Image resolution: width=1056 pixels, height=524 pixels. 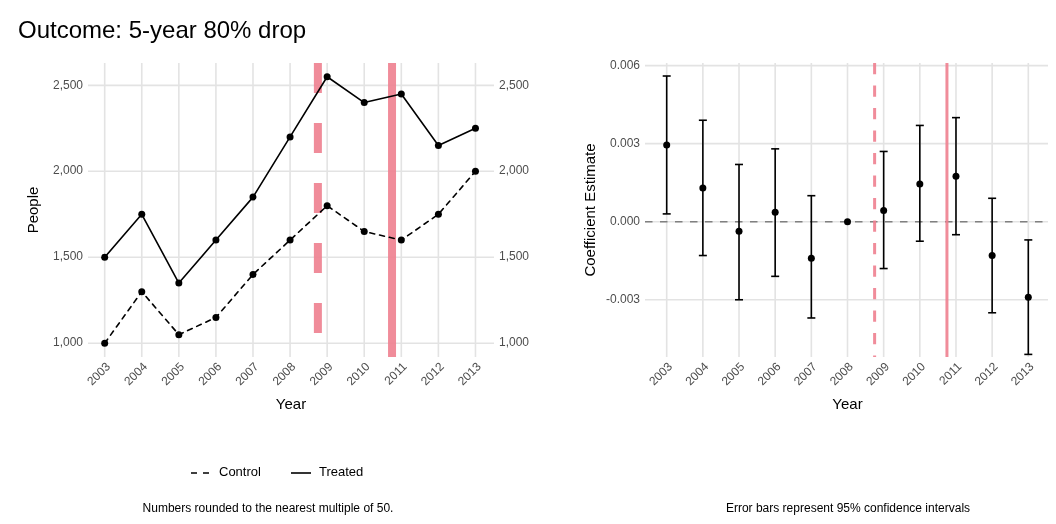 I want to click on y2-tick-label: 2,500, so click(x=514, y=84).